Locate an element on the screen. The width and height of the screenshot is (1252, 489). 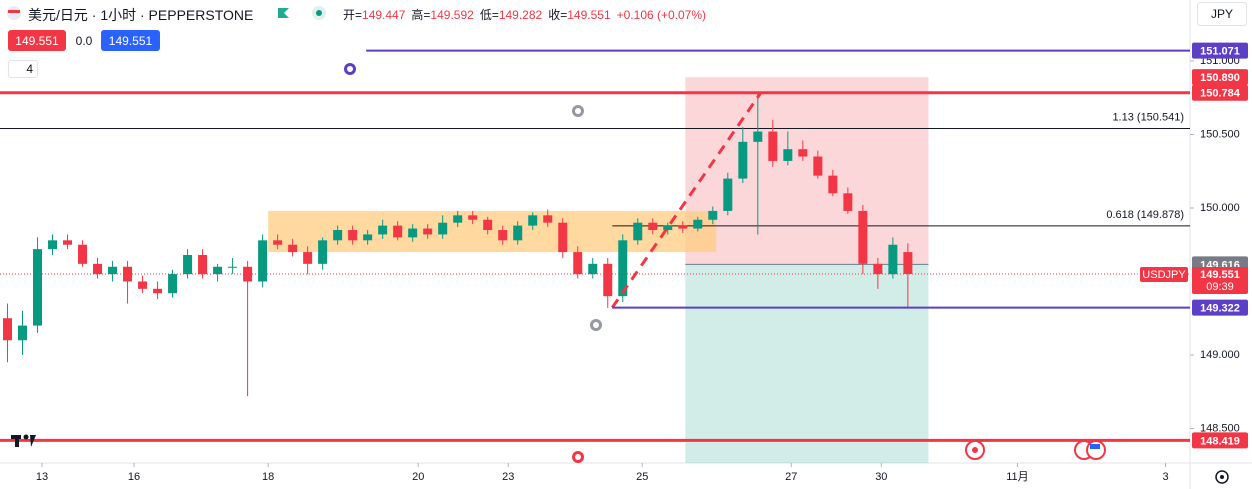
level-price-label: 151.071 is located at coordinates (1220, 50).